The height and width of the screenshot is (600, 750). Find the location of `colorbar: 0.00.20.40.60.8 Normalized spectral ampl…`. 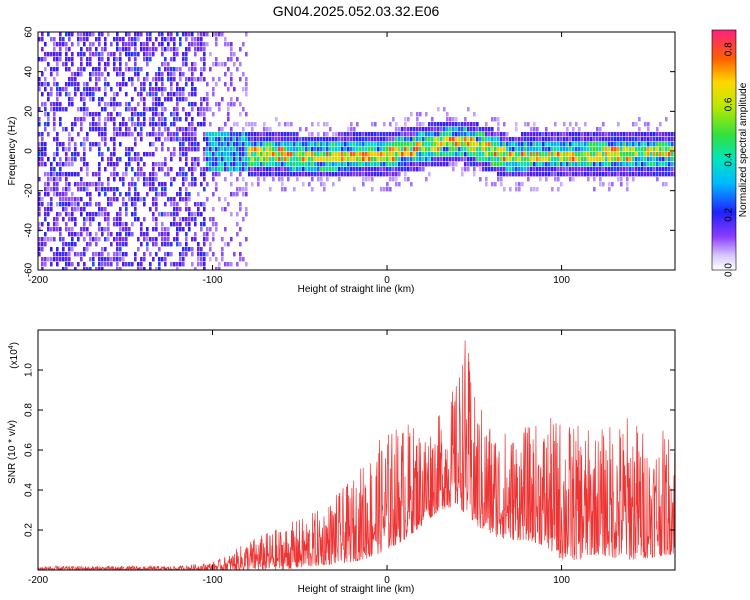

colorbar: 0.00.20.40.60.8 Normalized spectral ampl… is located at coordinates (730, 153).